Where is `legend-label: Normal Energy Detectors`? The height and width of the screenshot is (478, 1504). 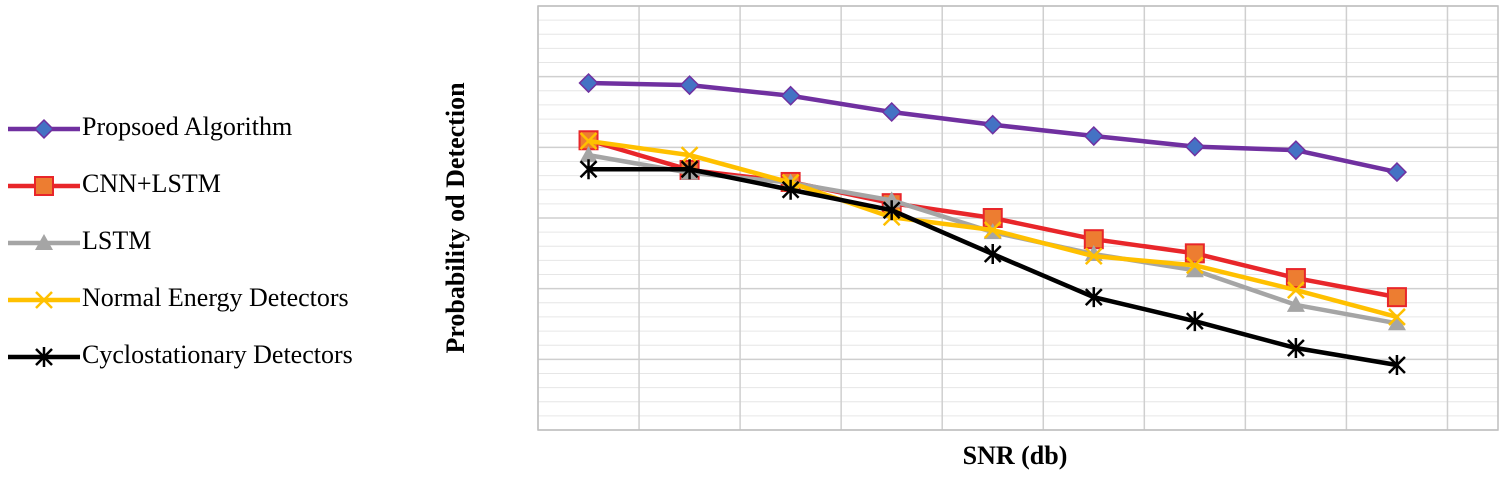
legend-label: Normal Energy Detectors is located at coordinates (215, 297).